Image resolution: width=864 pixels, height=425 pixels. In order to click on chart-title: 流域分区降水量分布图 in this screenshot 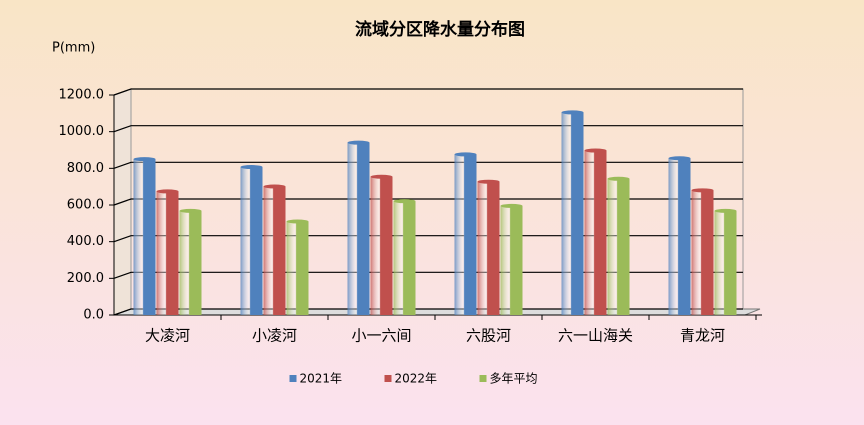, I will do `click(440, 29)`.